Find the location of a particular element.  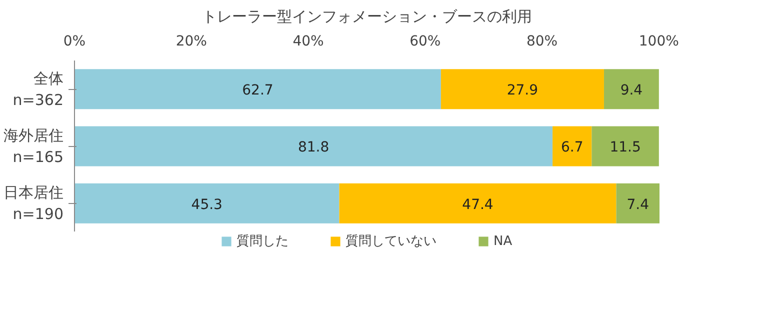

data-label: 62.7 is located at coordinates (258, 90).